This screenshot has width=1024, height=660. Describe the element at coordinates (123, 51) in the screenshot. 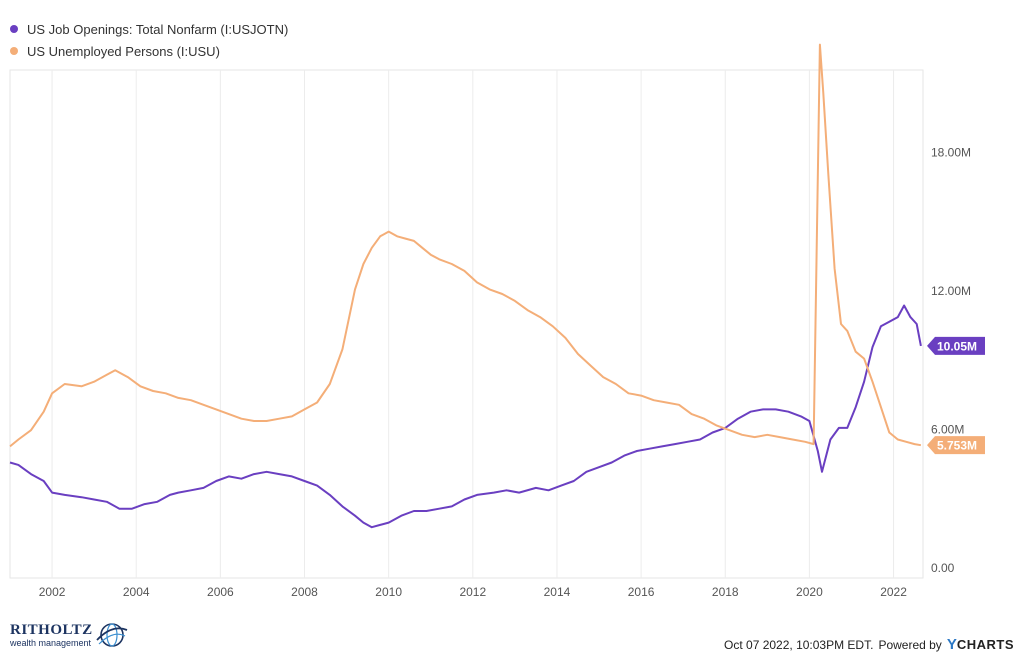

I see `legend-label-unemployed: US Unemployed Persons (I:USU)` at that location.